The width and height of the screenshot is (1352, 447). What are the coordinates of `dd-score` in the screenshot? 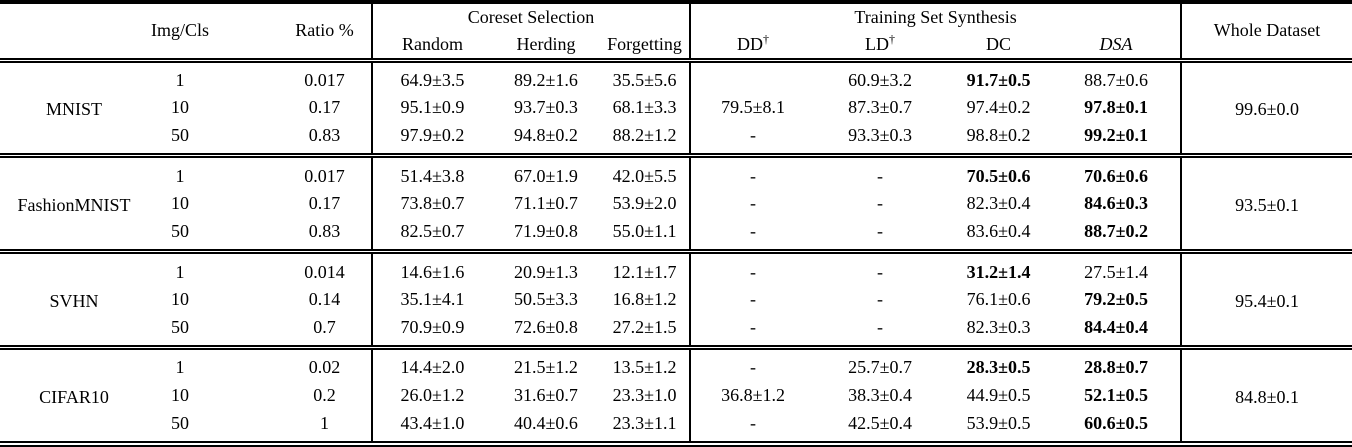 It's located at (752, 77).